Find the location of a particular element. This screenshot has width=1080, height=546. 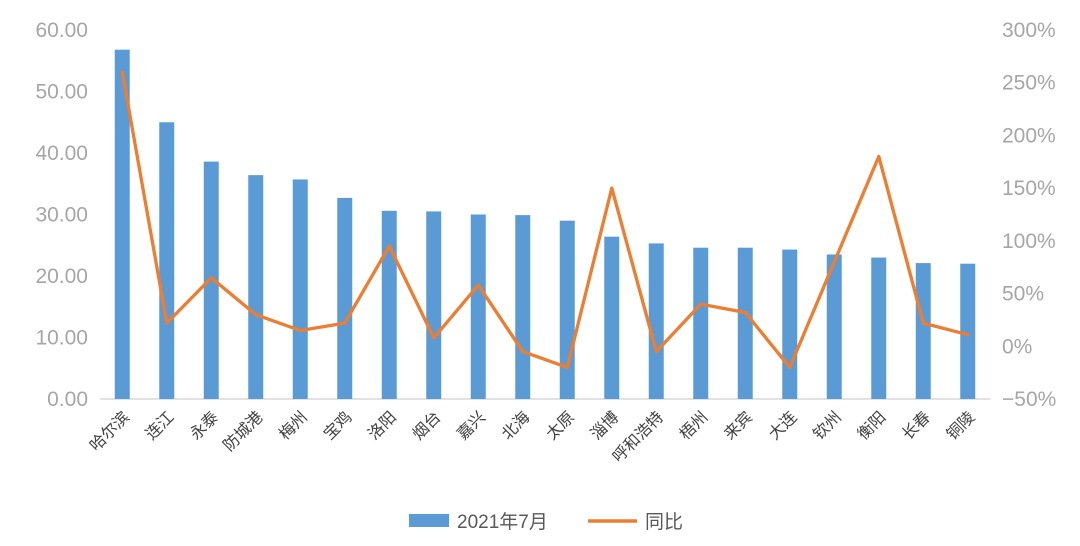

x-axis-label: 永泰 is located at coordinates (204, 425).